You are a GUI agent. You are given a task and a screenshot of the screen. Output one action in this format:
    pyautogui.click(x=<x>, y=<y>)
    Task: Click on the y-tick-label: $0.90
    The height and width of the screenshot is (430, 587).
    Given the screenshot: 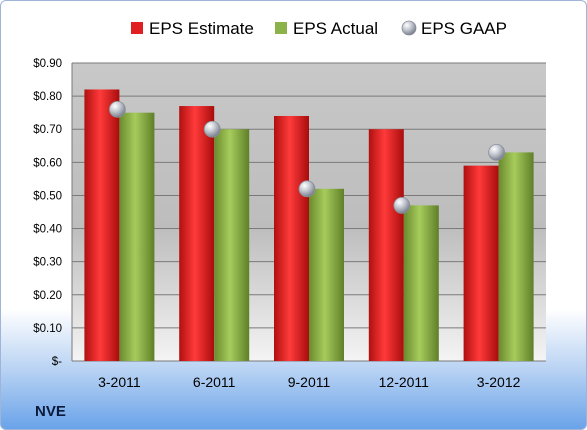 What is the action you would take?
    pyautogui.click(x=47, y=64)
    